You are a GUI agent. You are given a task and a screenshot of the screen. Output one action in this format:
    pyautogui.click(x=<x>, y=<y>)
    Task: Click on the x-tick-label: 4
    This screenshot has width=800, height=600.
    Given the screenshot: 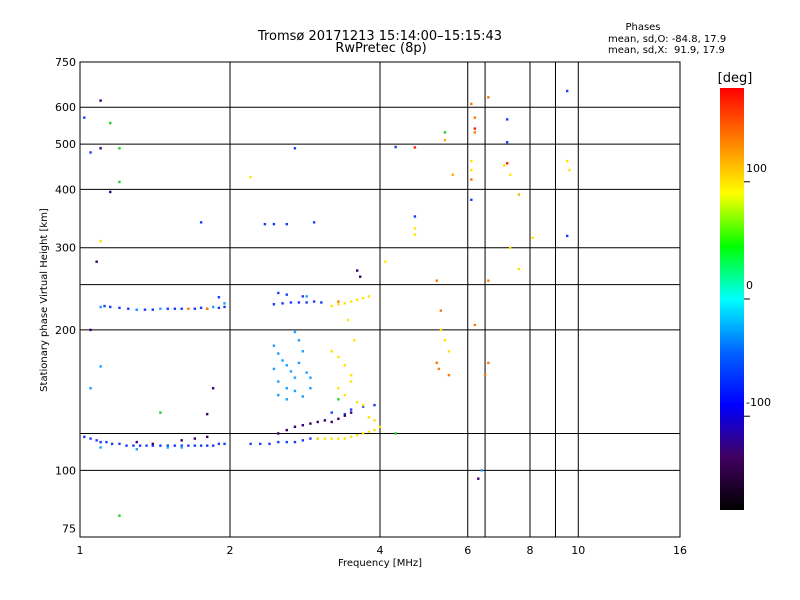 What is the action you would take?
    pyautogui.click(x=380, y=550)
    